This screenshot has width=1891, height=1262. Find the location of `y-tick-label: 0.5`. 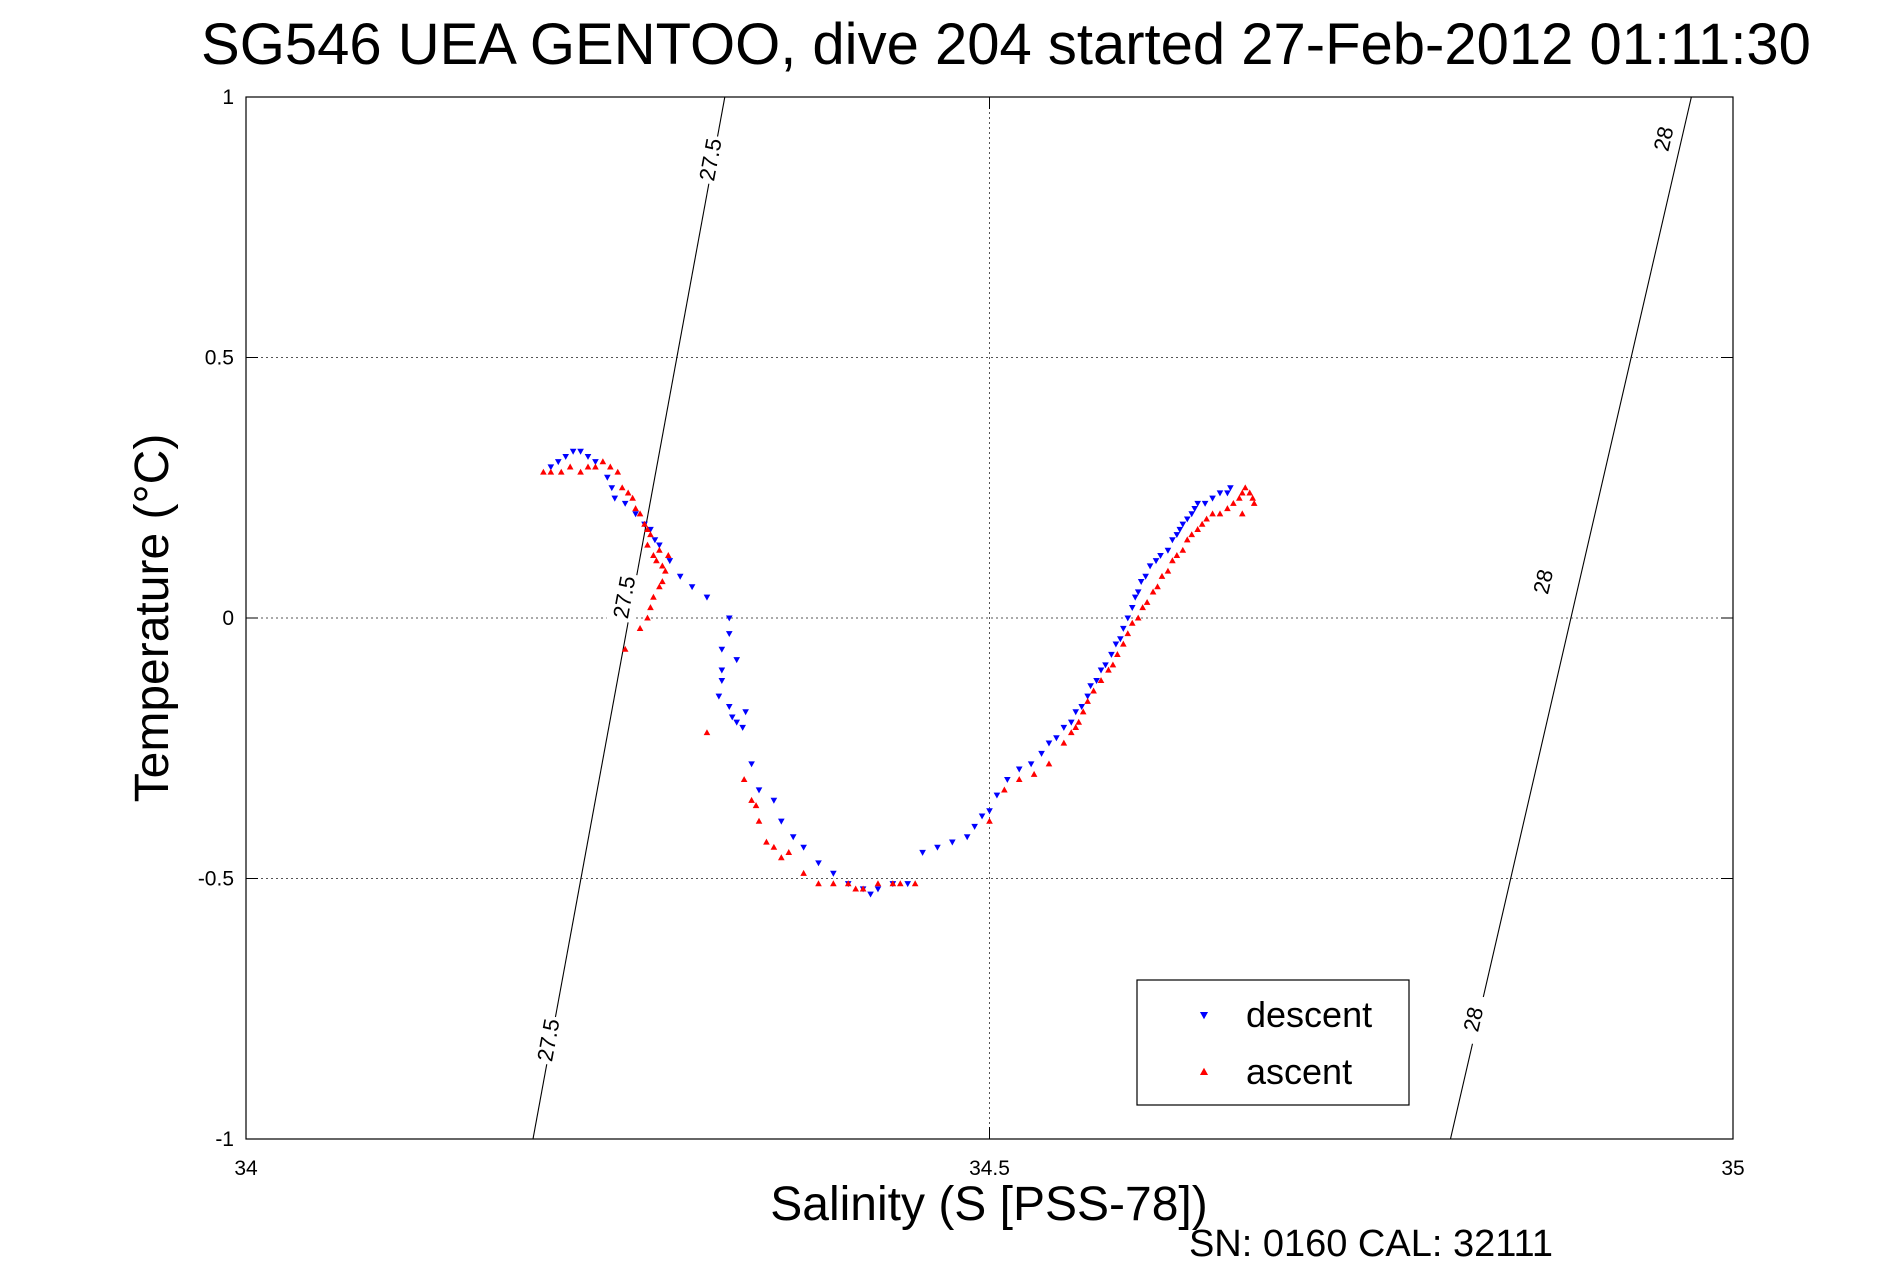

y-tick-label: 0.5 is located at coordinates (219, 358).